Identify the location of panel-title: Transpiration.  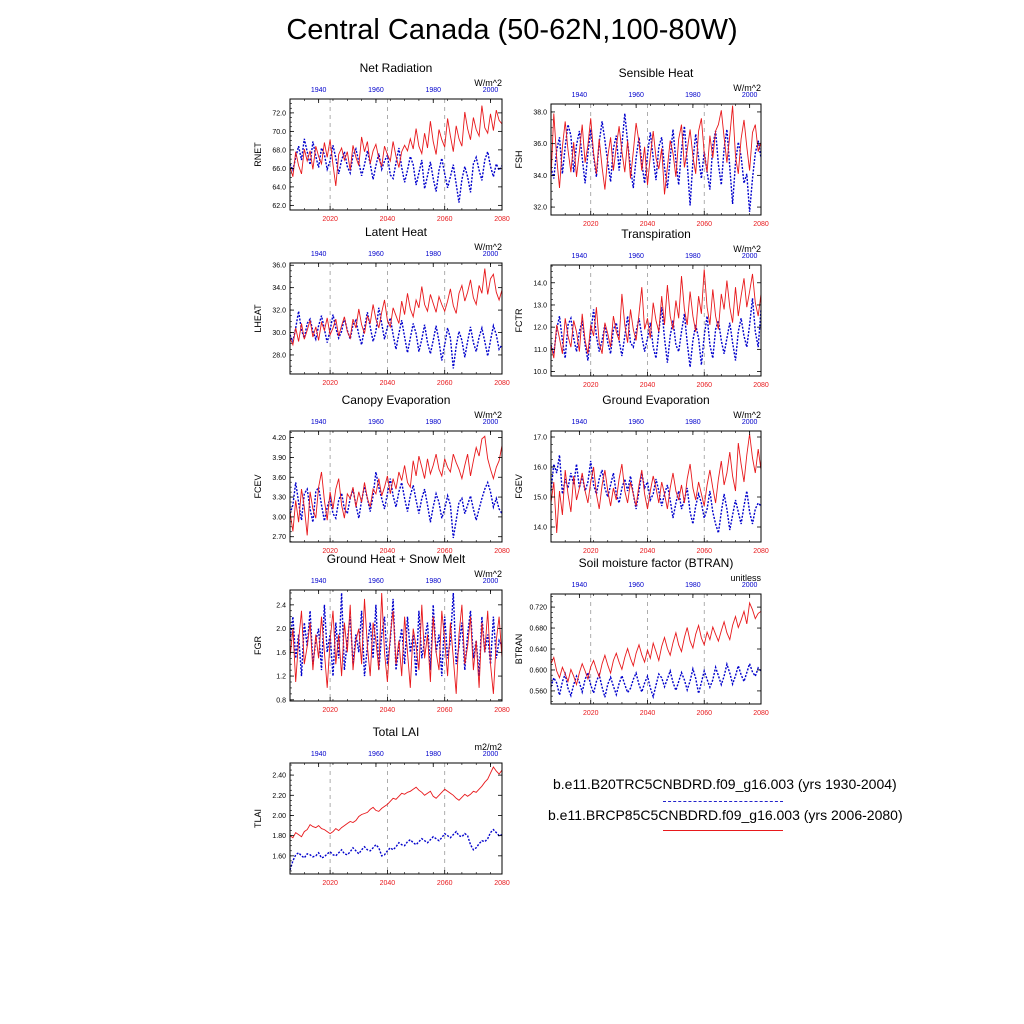
(656, 234).